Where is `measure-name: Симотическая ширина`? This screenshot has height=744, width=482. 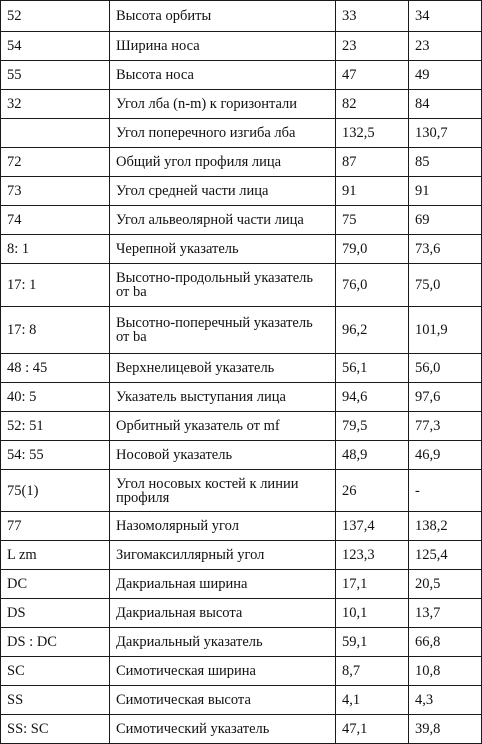
measure-name: Симотическая ширина is located at coordinates (222, 671).